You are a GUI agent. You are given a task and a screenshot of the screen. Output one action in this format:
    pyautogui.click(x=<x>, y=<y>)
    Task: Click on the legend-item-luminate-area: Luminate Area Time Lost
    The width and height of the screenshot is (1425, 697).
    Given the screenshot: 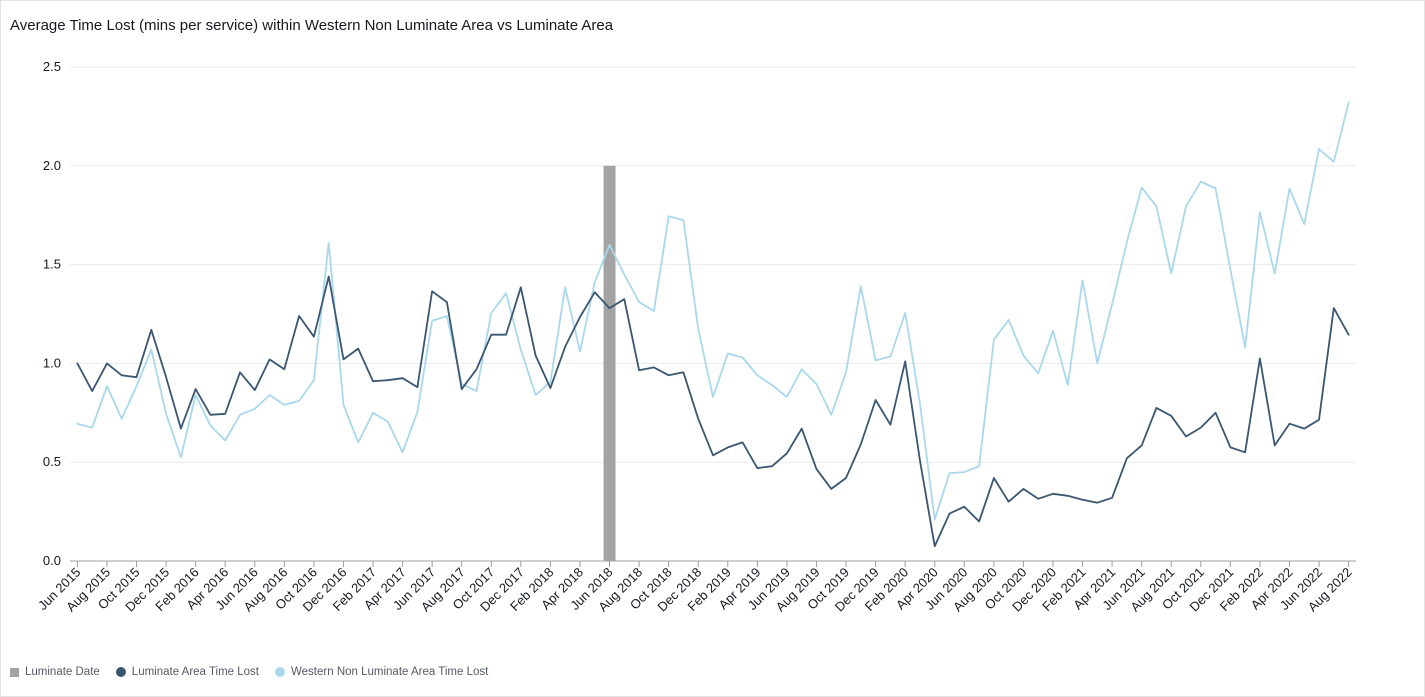 What is the action you would take?
    pyautogui.click(x=187, y=672)
    